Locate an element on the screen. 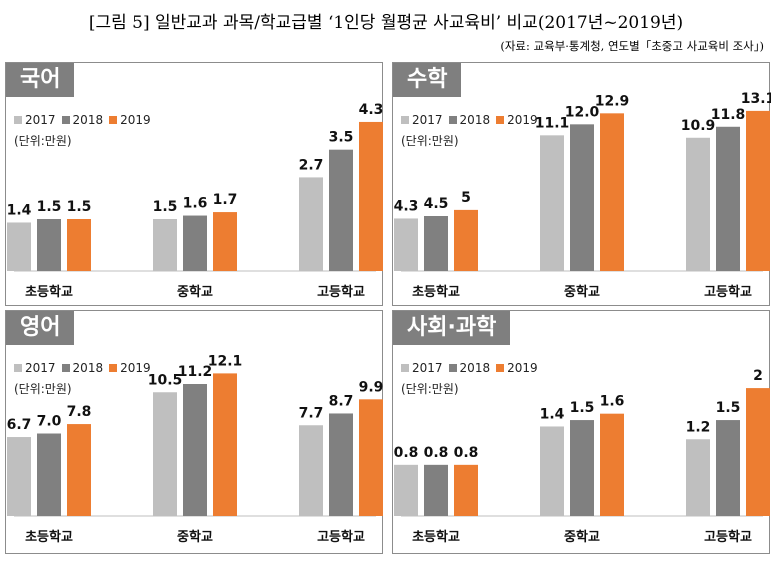  value-label: 7.0 is located at coordinates (49, 422).